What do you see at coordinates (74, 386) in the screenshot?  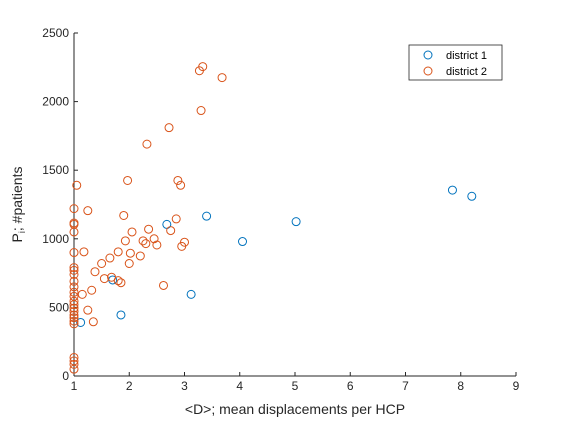 I see `x-tick-label: 1` at bounding box center [74, 386].